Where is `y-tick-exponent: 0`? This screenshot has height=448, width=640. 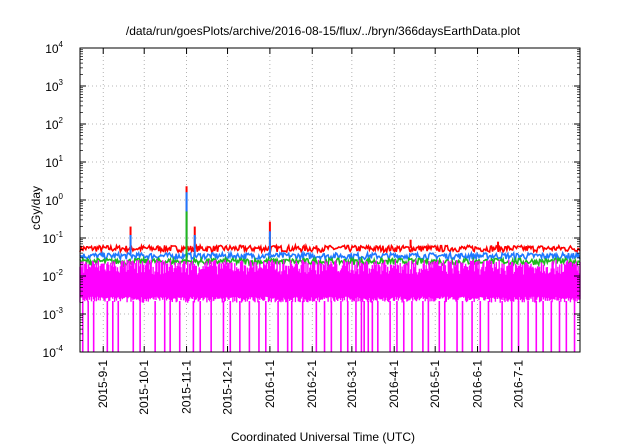
y-tick-exponent: 0 is located at coordinates (61, 196).